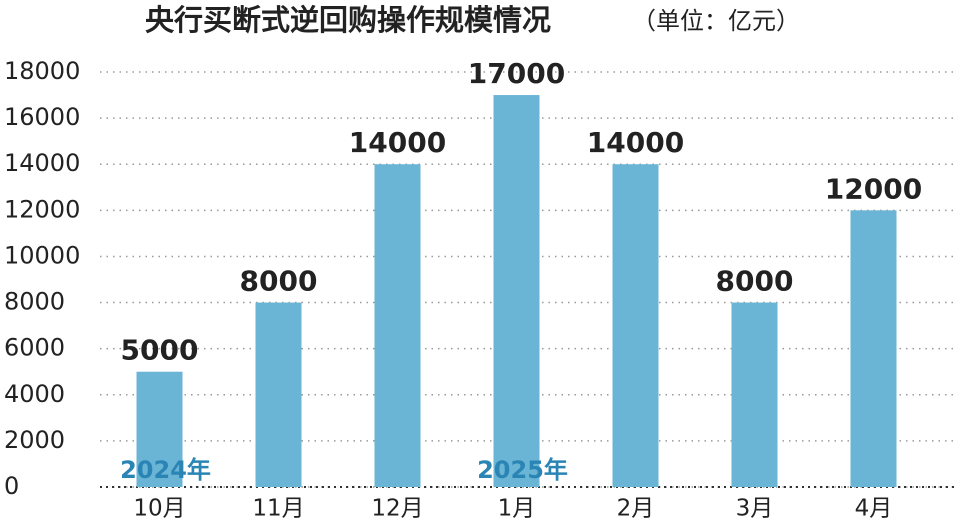  Describe the element at coordinates (34, 302) in the screenshot. I see `y-tick-label: 8000` at that location.